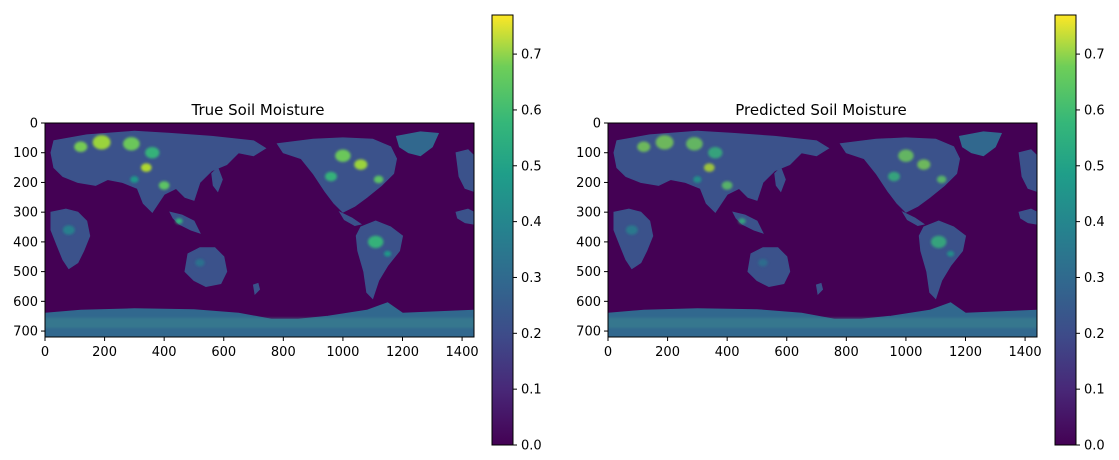 This screenshot has width=1119, height=460. What do you see at coordinates (819, 288) in the screenshot?
I see `nz-region` at bounding box center [819, 288].